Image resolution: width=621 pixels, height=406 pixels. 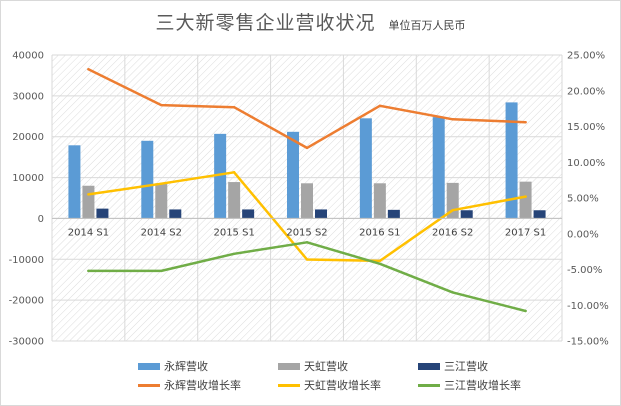 I want to click on y-left-tick-label: -20000, so click(x=26, y=301).